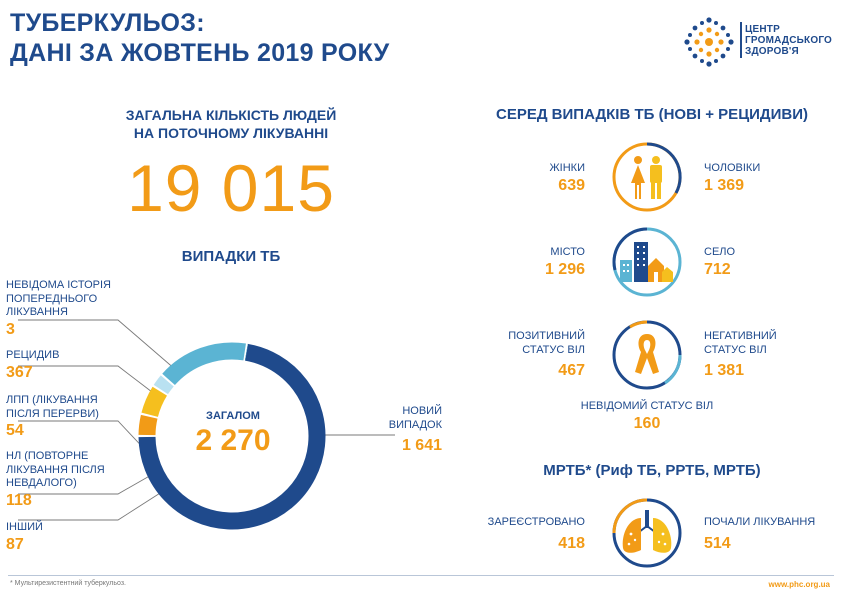  I want to click on city-label: МІСТО, so click(567, 252).